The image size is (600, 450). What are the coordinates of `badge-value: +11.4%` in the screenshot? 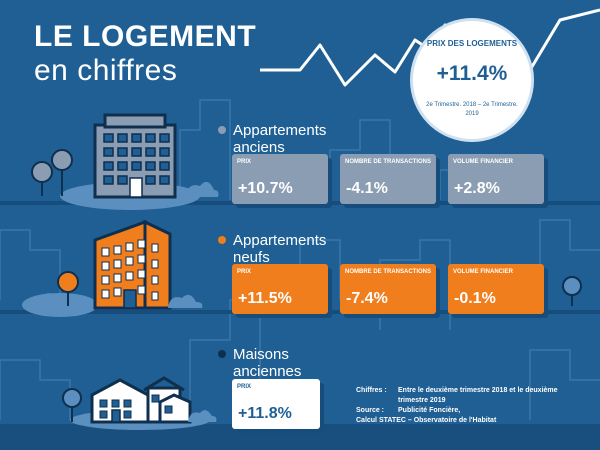 It's located at (472, 73).